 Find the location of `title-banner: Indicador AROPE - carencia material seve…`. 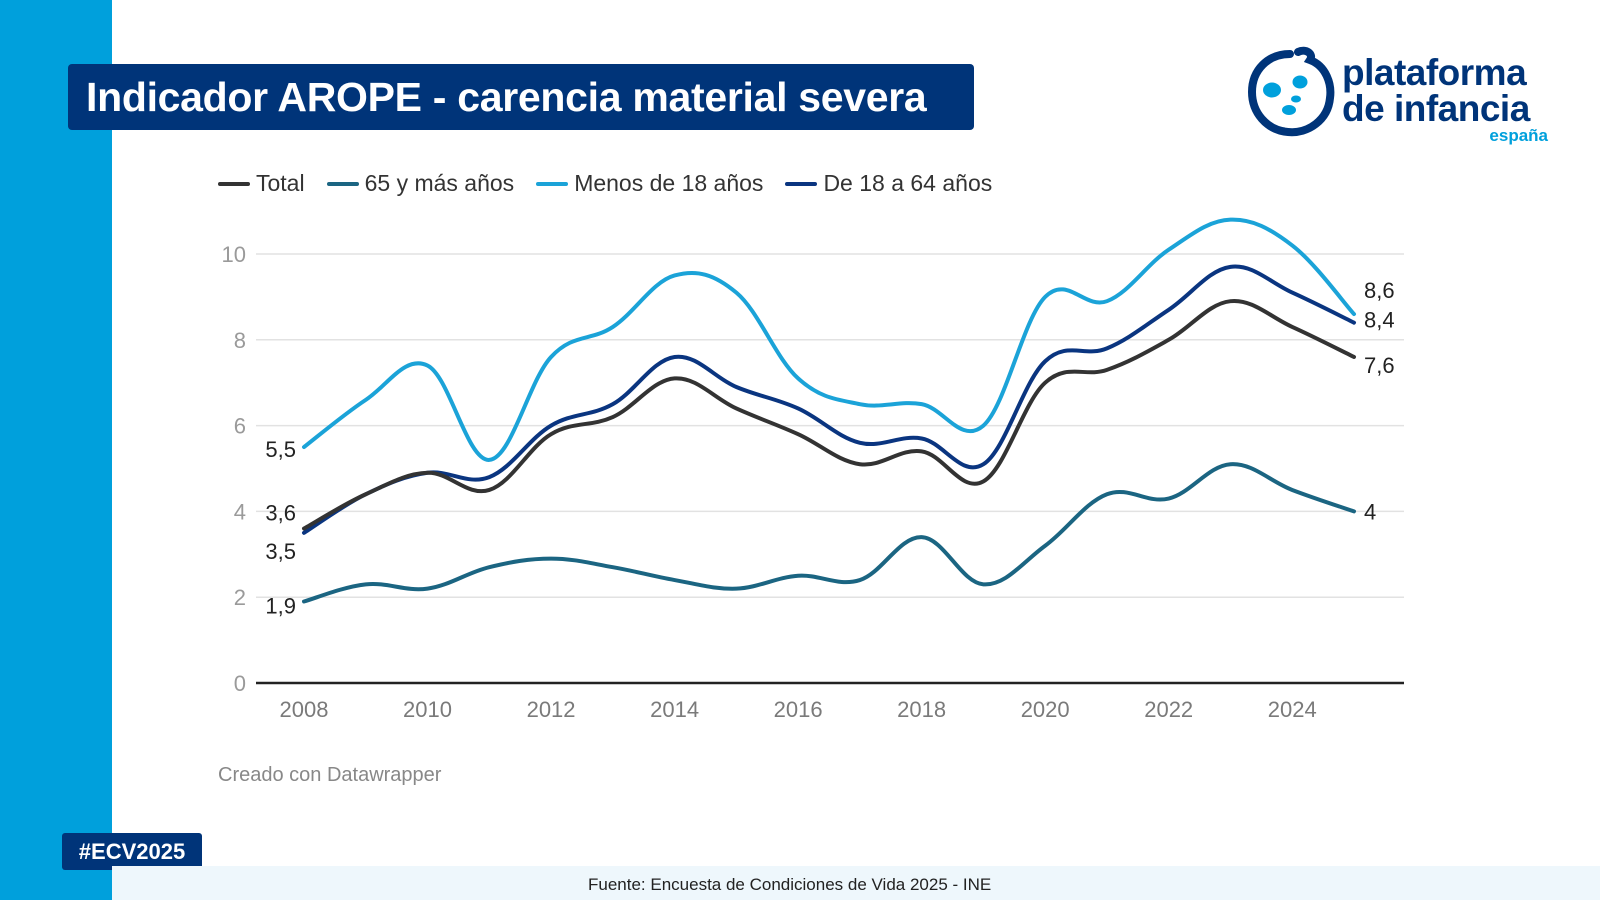

title-banner: Indicador AROPE - carencia material seve… is located at coordinates (521, 97).